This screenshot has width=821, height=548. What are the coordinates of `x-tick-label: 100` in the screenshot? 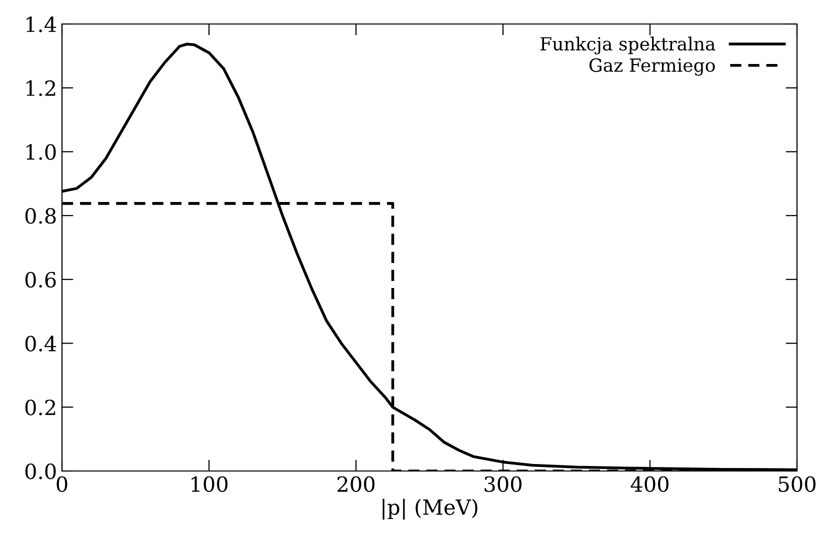 It's located at (210, 484).